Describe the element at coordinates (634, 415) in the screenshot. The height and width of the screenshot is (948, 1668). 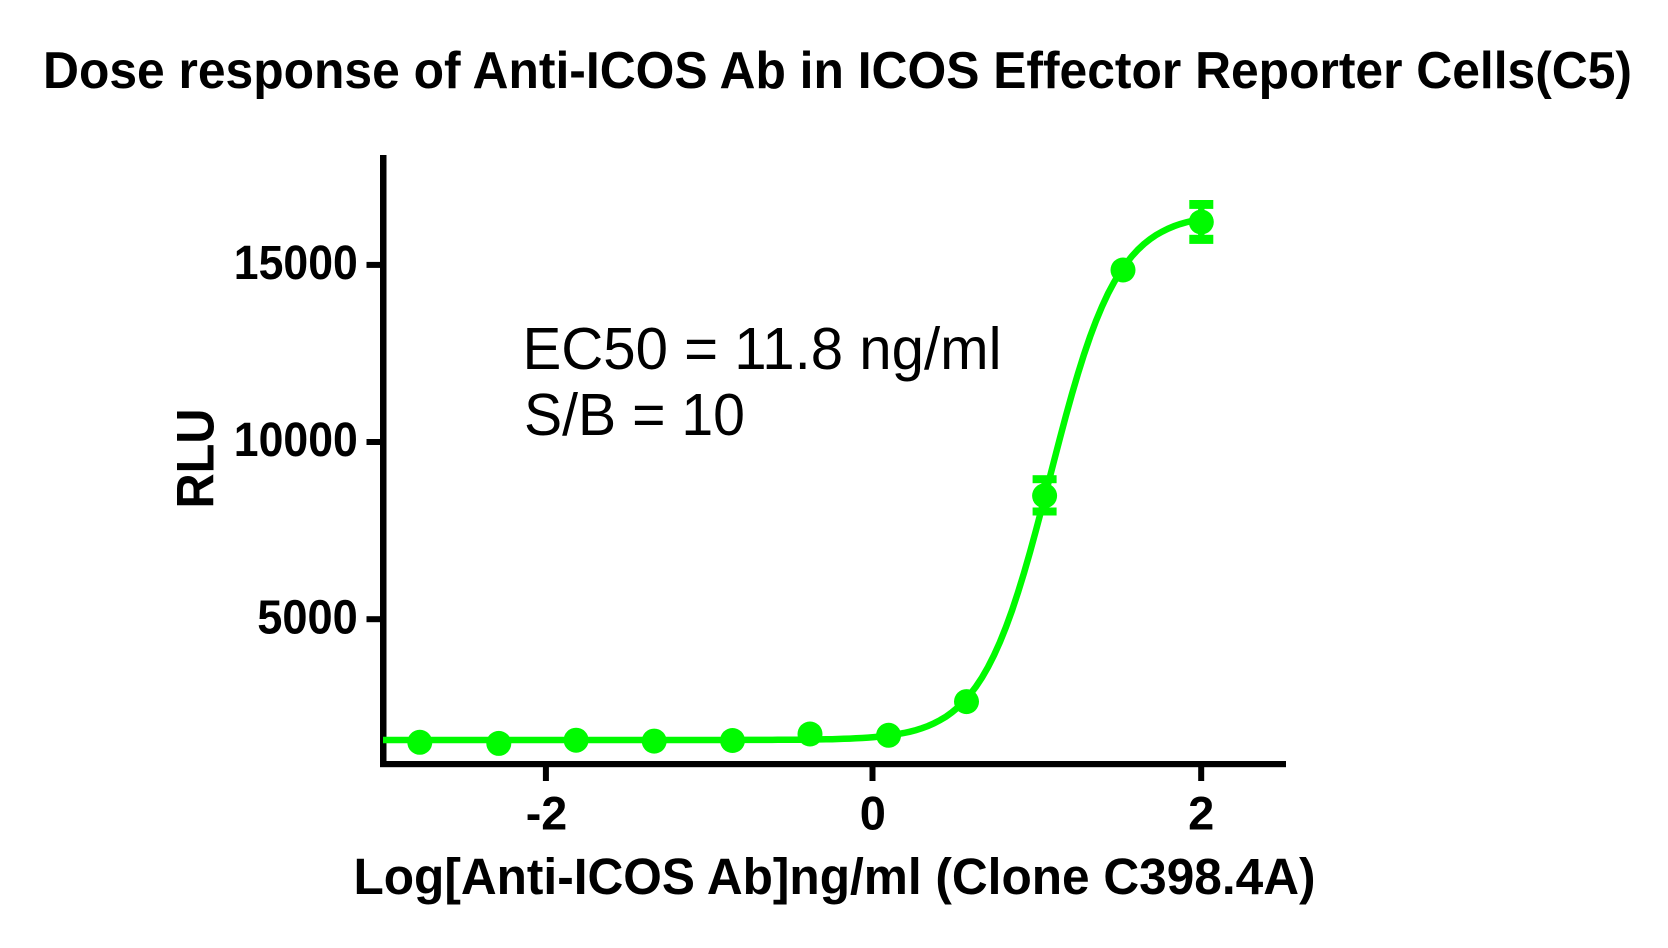
I see `svg-text: S/B = 10` at that location.